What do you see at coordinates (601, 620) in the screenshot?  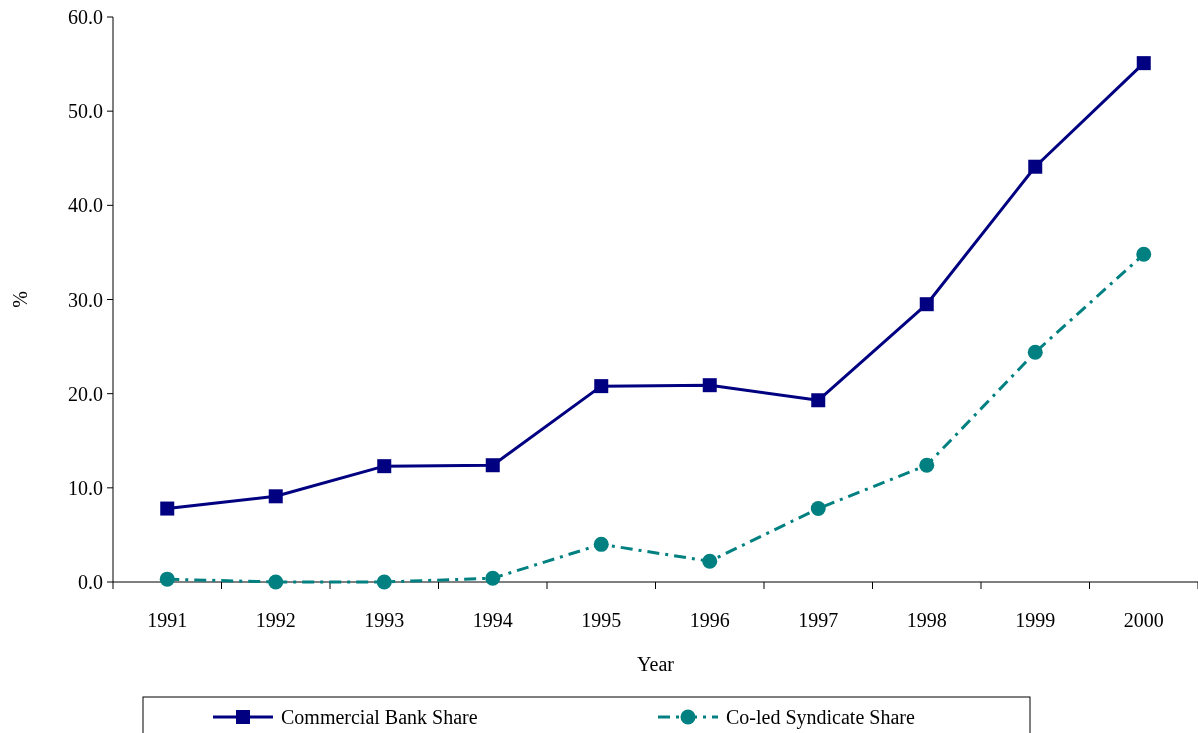 I see `x-tick-label: 1995` at bounding box center [601, 620].